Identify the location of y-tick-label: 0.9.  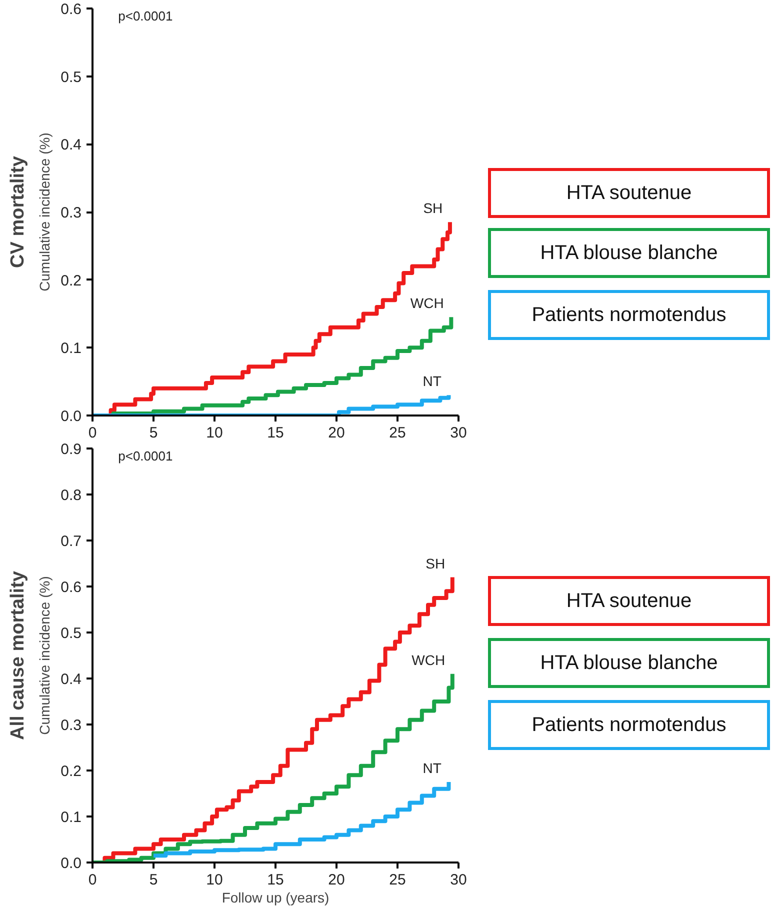
(71, 449).